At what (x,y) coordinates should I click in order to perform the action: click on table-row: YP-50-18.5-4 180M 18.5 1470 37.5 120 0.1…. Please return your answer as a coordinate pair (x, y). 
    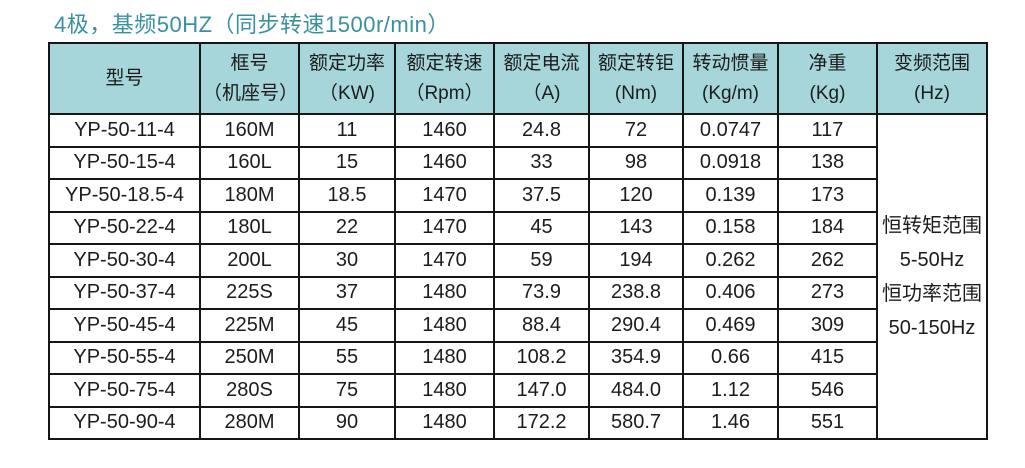
    Looking at the image, I should click on (517, 195).